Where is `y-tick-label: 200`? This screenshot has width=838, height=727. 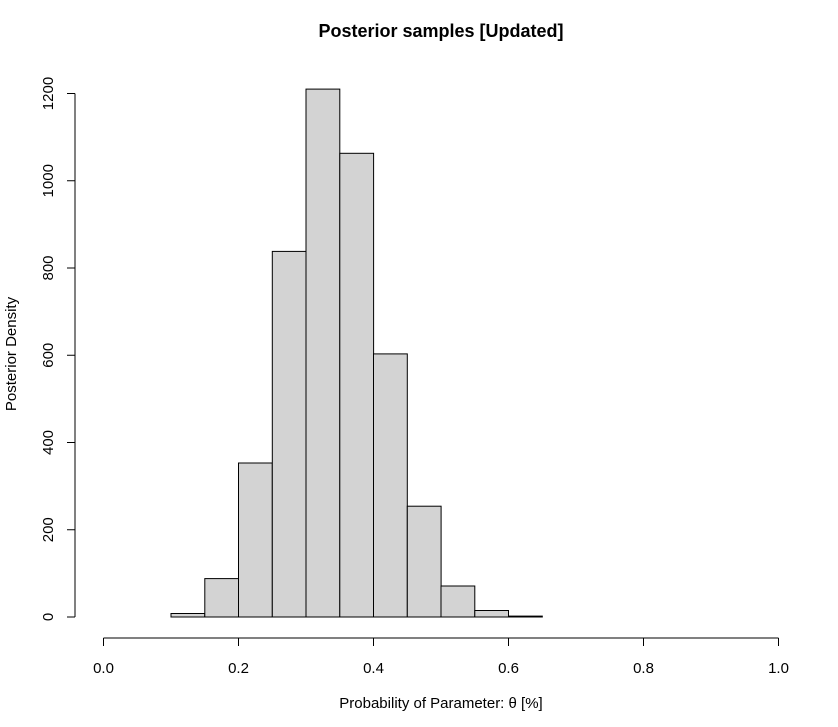
y-tick-label: 200 is located at coordinates (48, 529).